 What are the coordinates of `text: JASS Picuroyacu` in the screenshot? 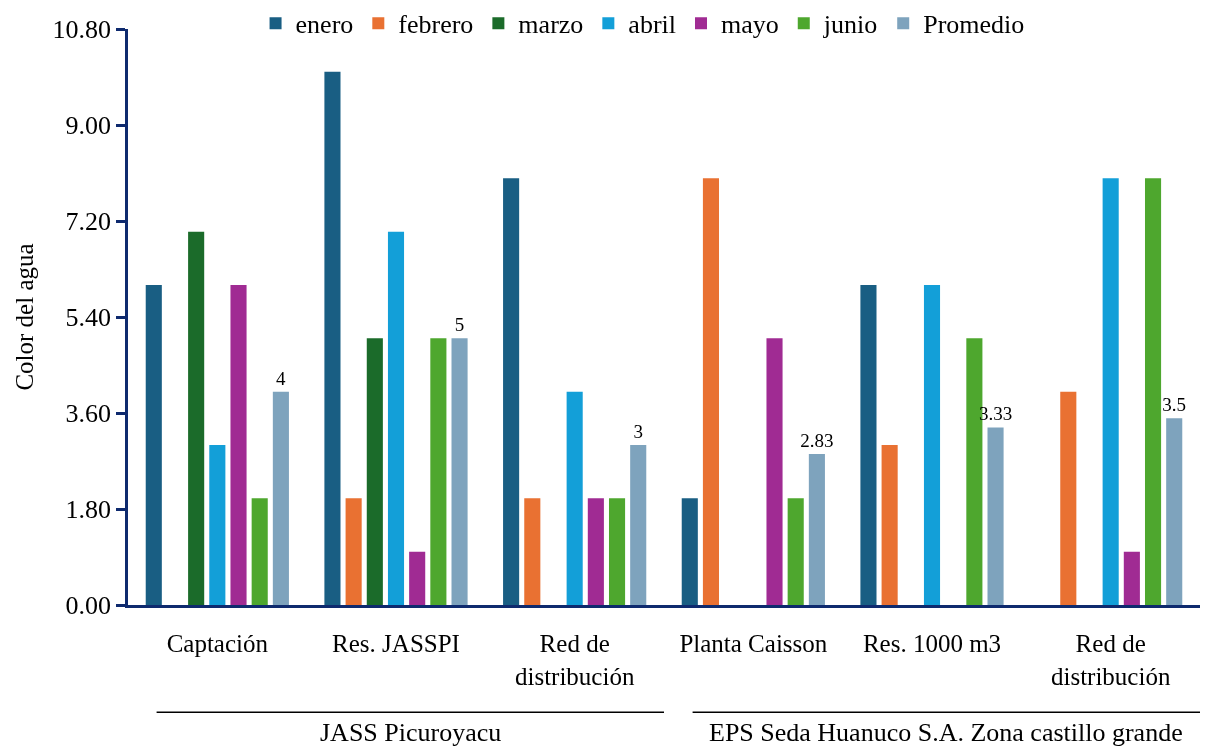 It's located at (411, 732).